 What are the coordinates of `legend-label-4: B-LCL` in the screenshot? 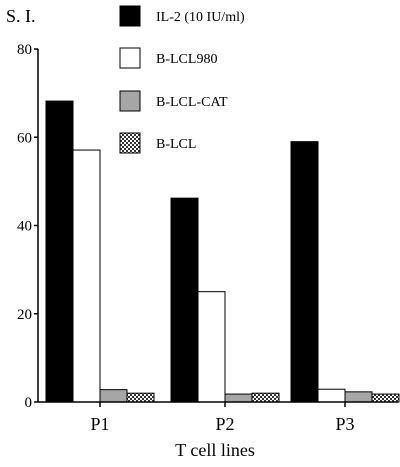 It's located at (176, 144).